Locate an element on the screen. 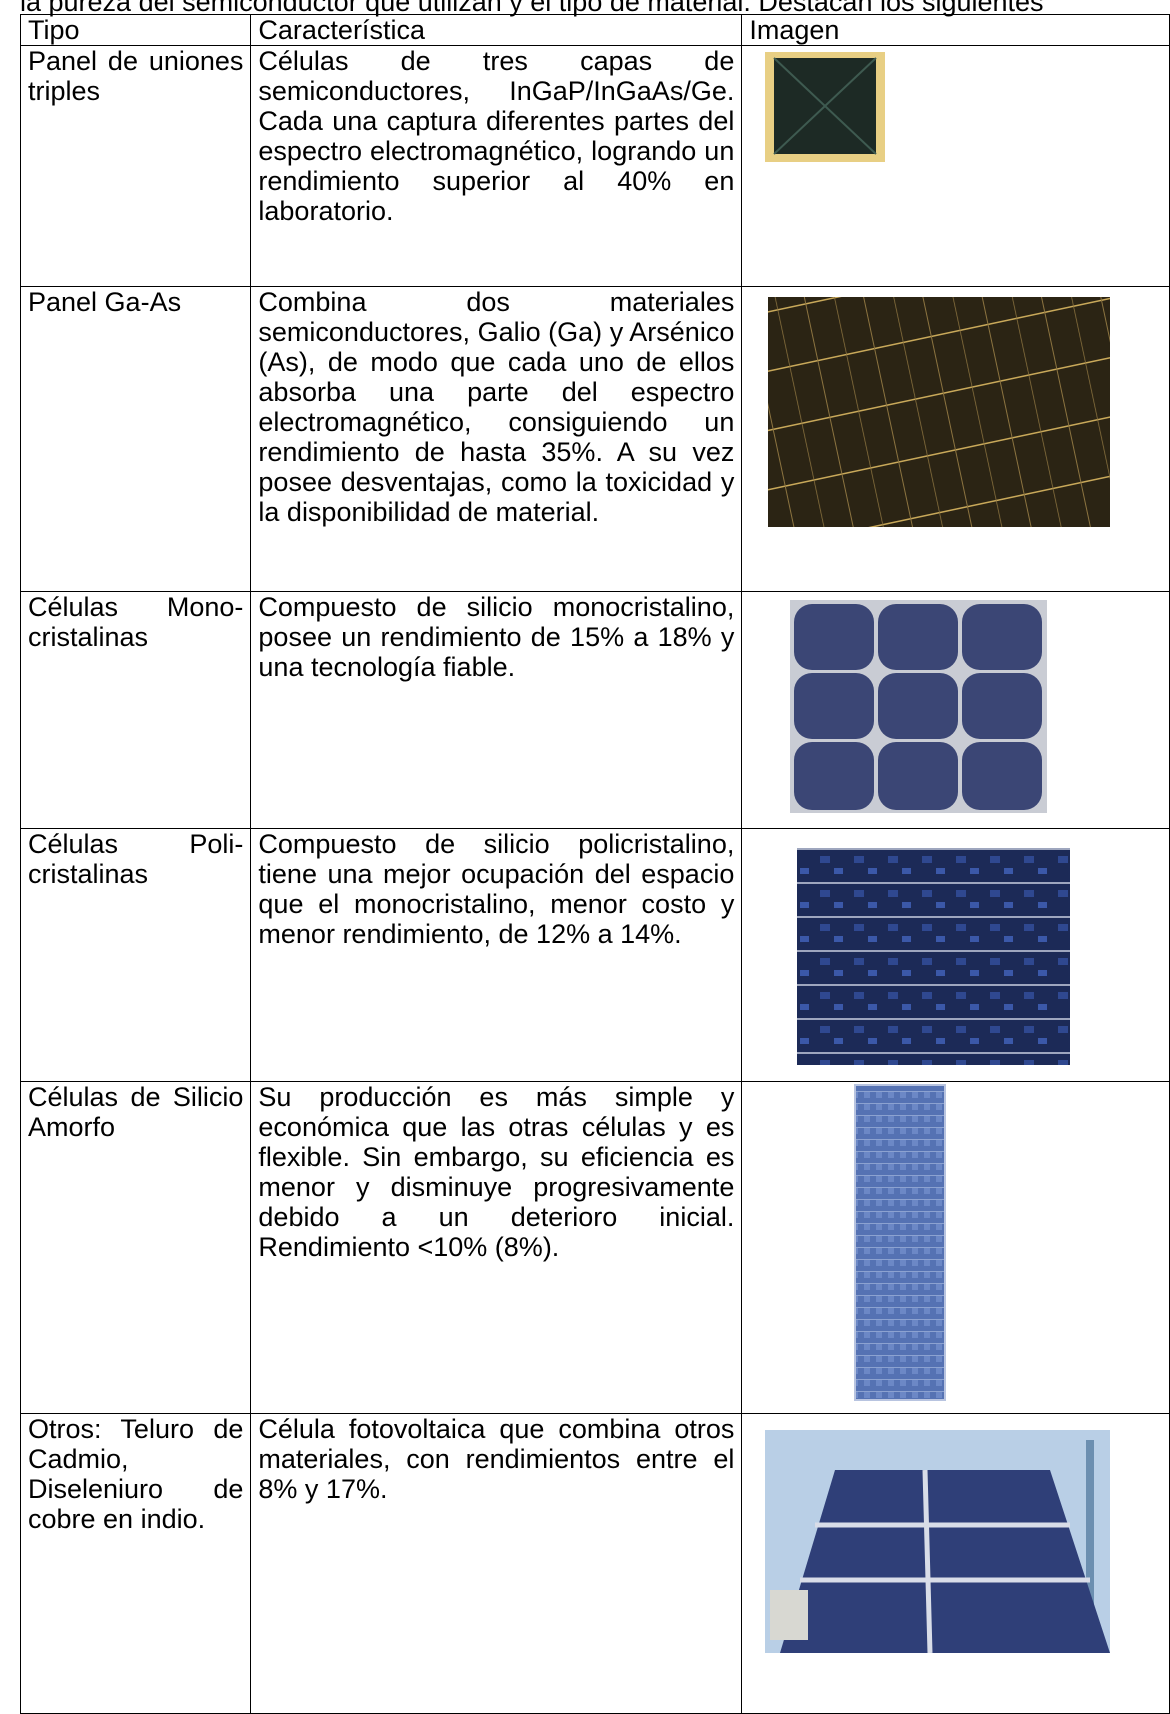 Image resolution: width=1170 pixels, height=1714 pixels. type-cell: Panel de uniones triples is located at coordinates (135, 166).